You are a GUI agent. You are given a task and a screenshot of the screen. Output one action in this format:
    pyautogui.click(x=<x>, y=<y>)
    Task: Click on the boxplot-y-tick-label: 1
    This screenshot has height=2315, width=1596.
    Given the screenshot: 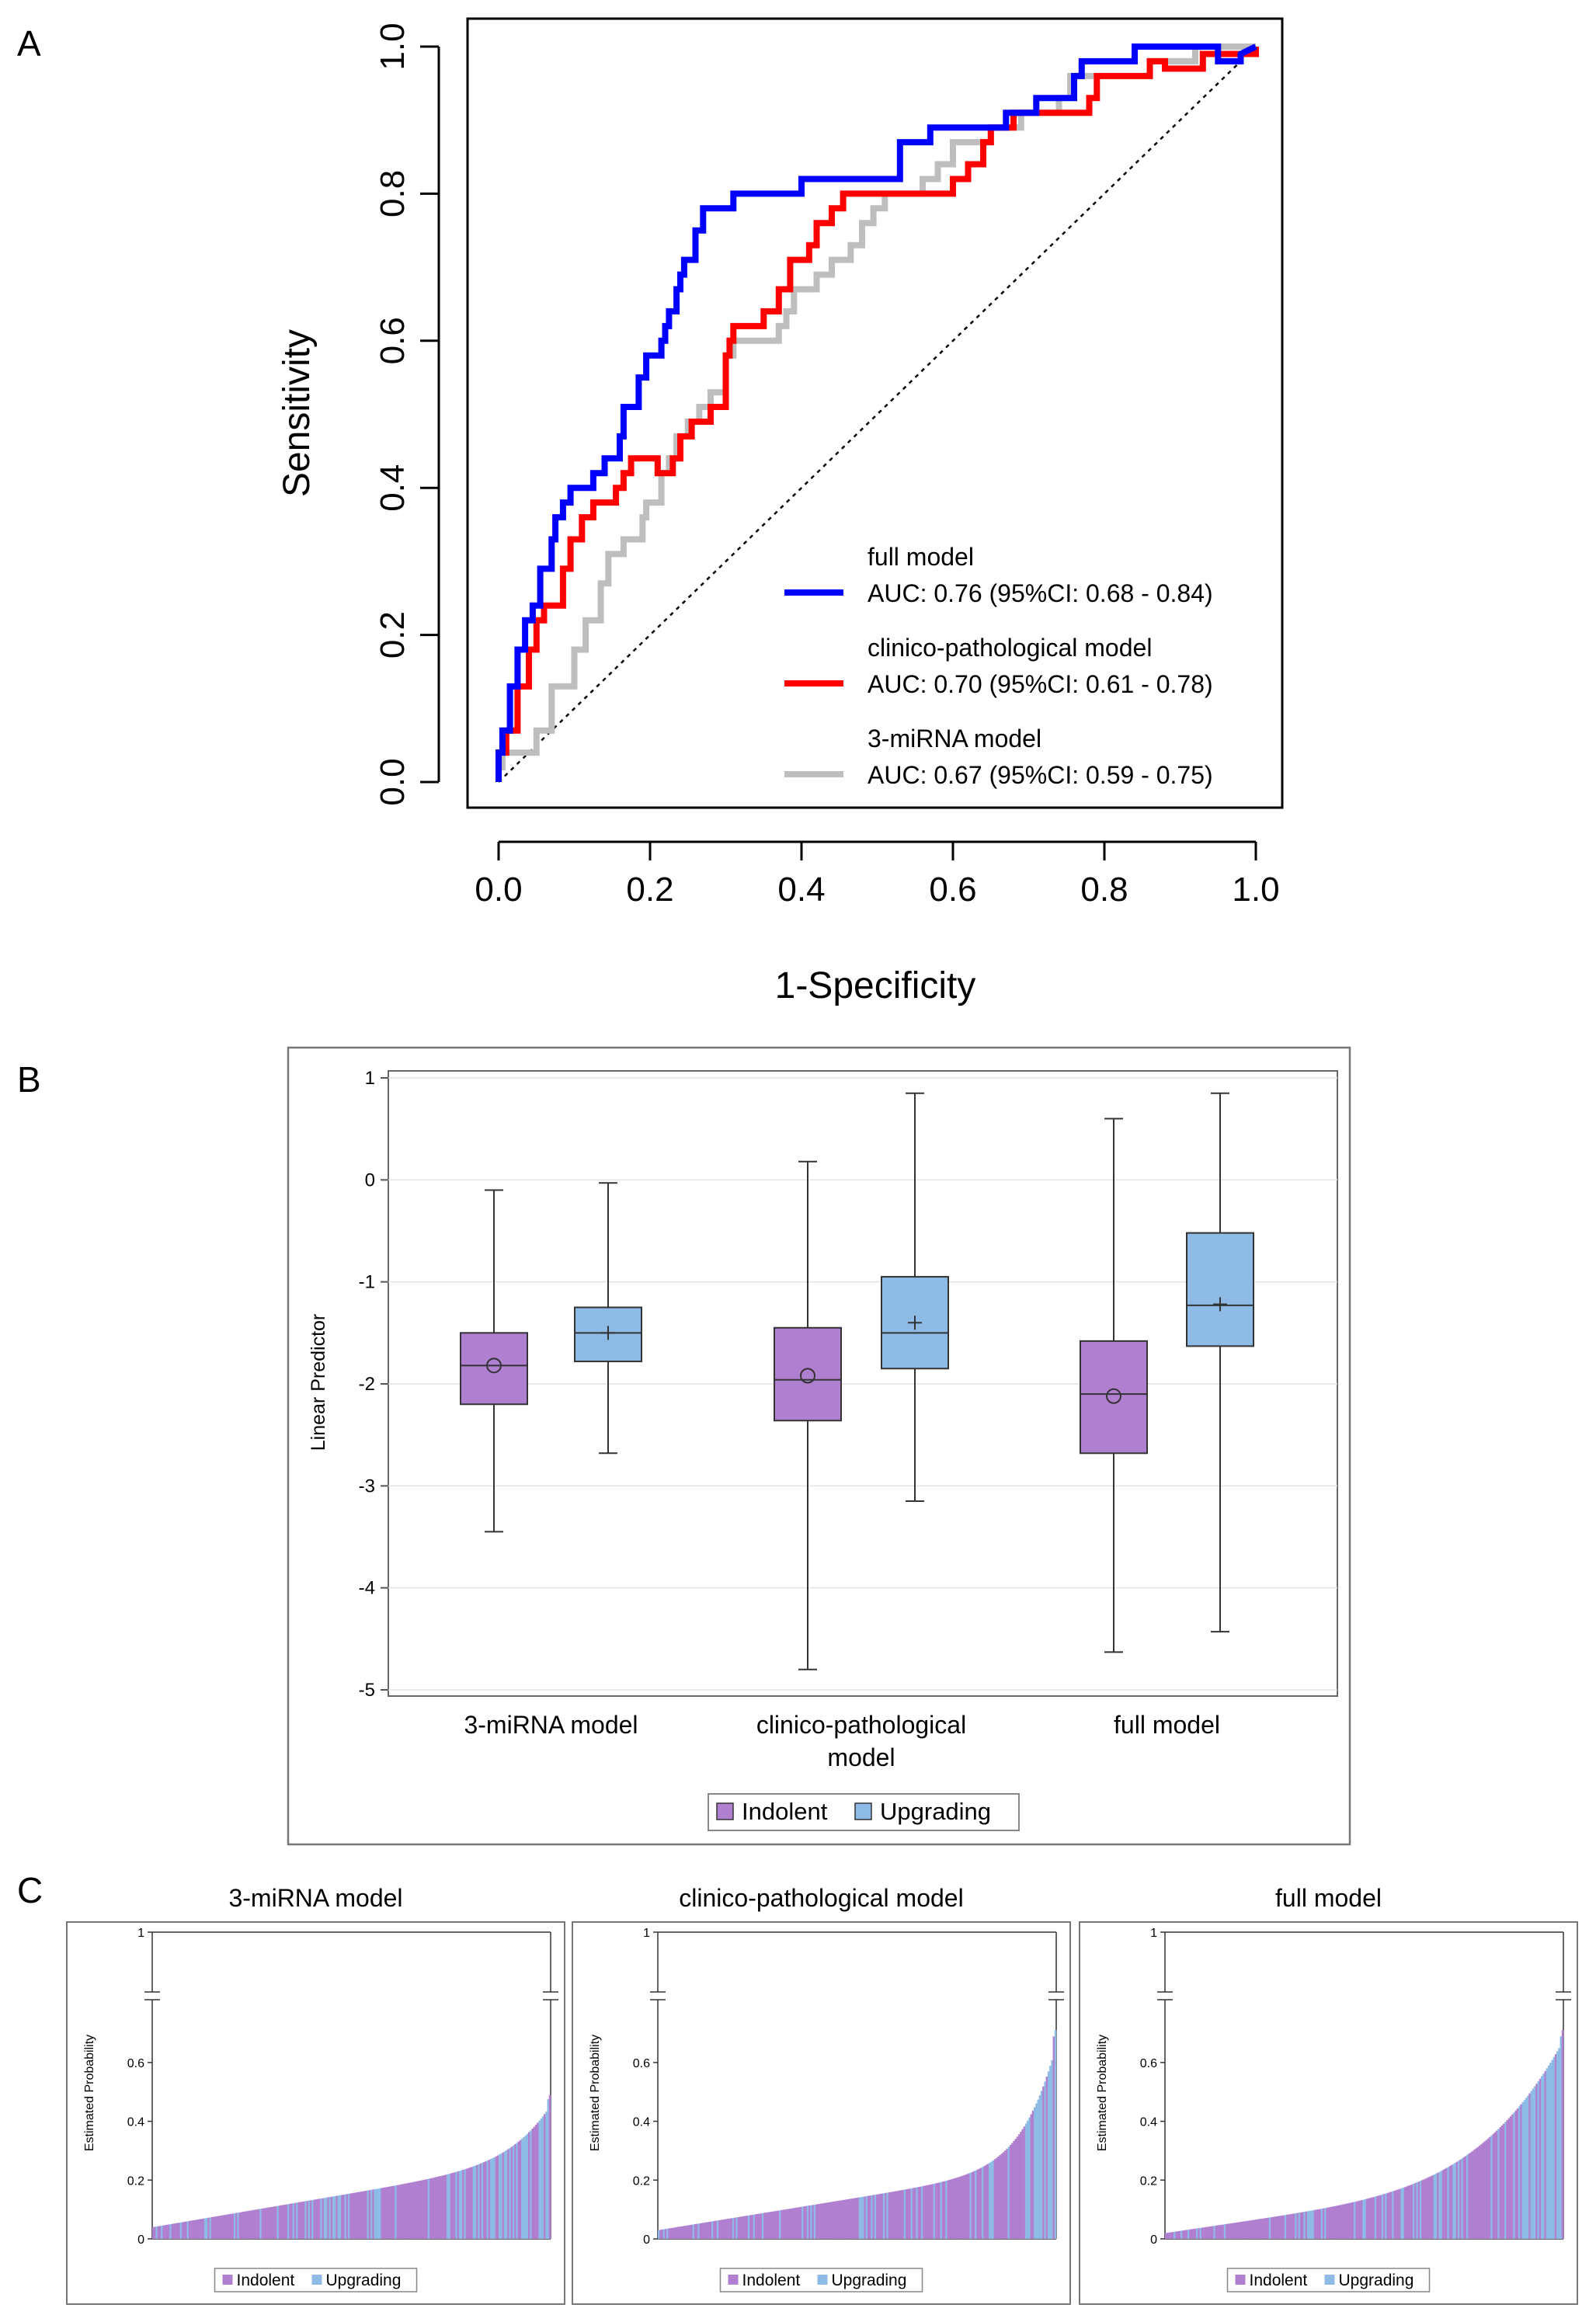 What is the action you would take?
    pyautogui.click(x=370, y=1078)
    